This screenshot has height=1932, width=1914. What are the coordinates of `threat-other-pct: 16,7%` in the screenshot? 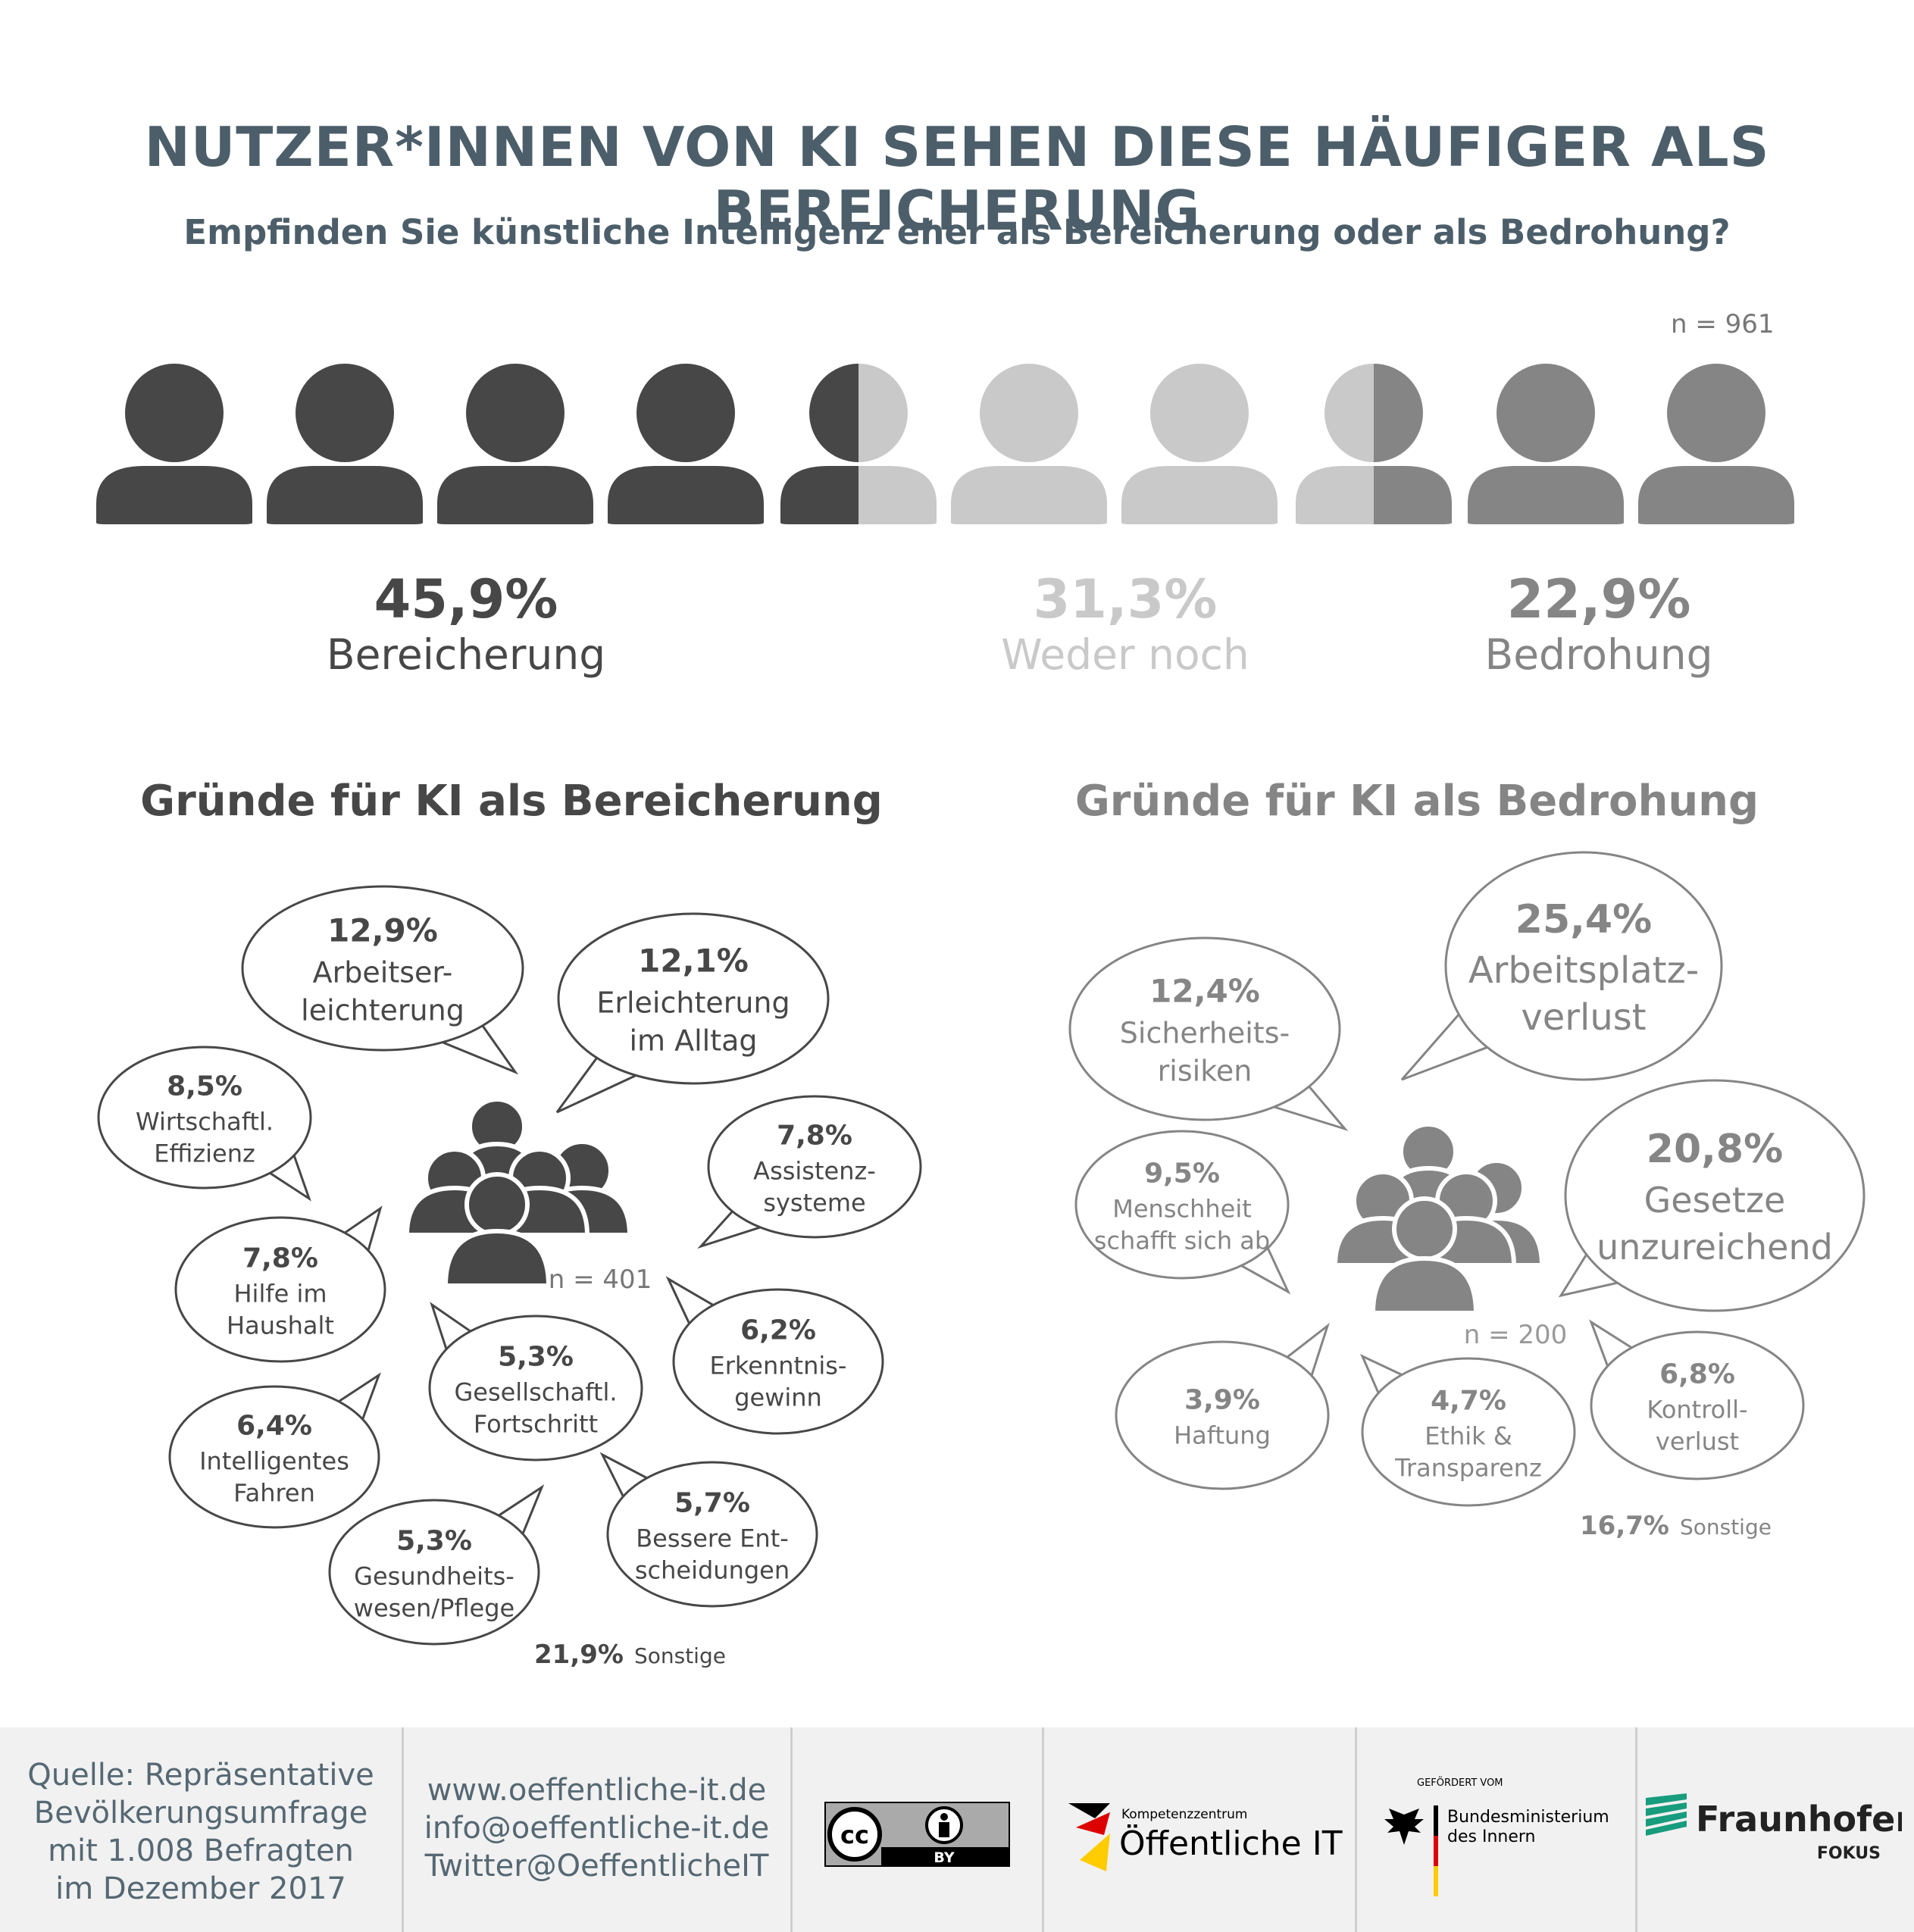 It's located at (1624, 1526).